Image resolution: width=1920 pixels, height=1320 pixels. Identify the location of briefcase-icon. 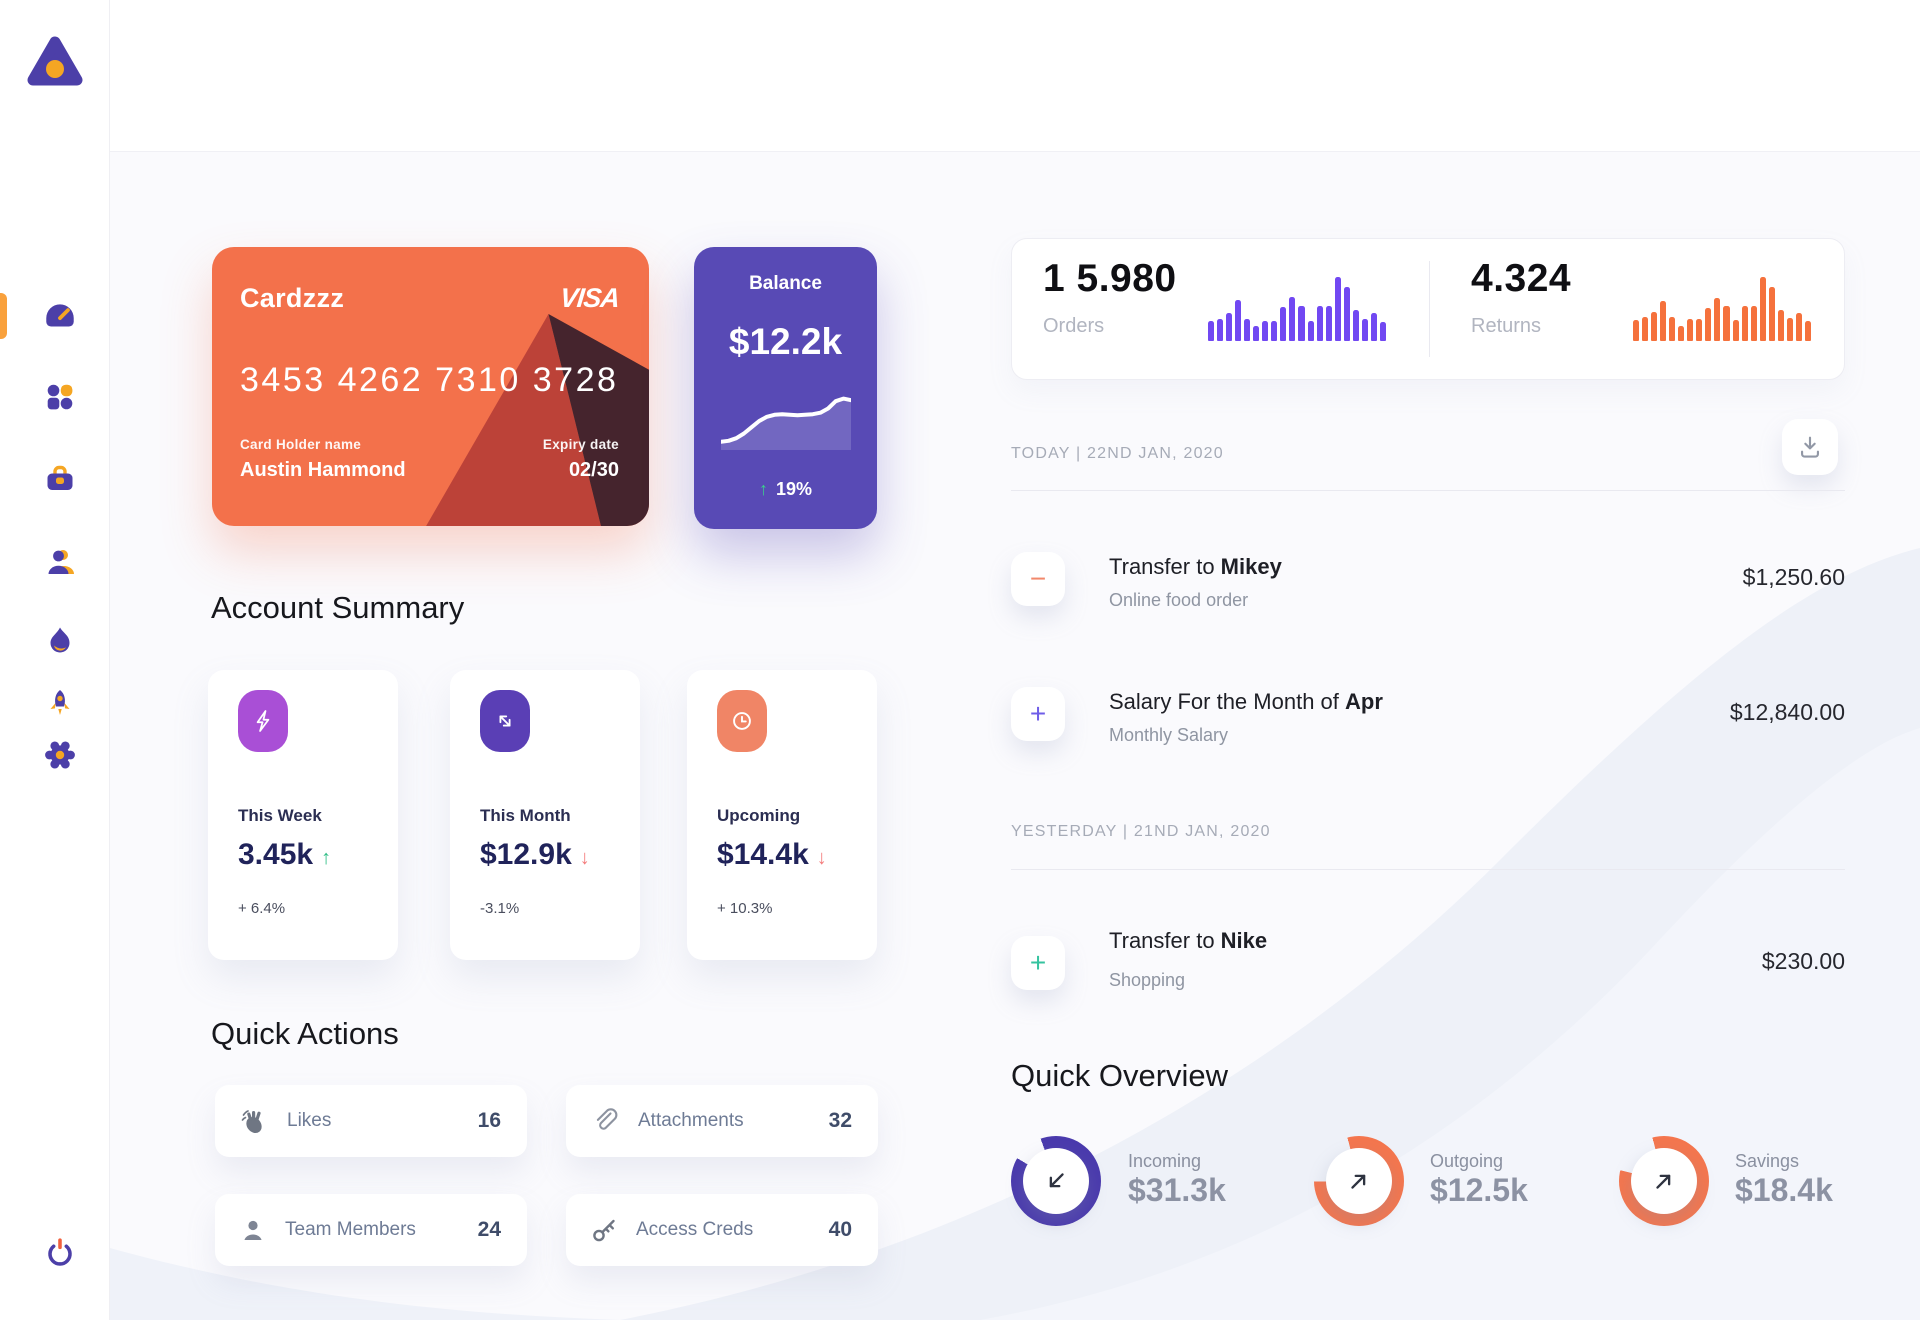
(60, 477).